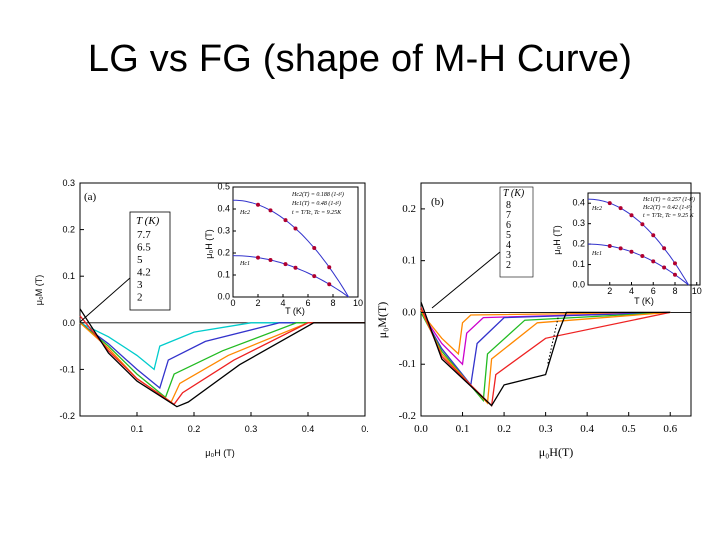 The height and width of the screenshot is (540, 720). I want to click on panel-a-legend: 7.76.554.232, so click(144, 266).